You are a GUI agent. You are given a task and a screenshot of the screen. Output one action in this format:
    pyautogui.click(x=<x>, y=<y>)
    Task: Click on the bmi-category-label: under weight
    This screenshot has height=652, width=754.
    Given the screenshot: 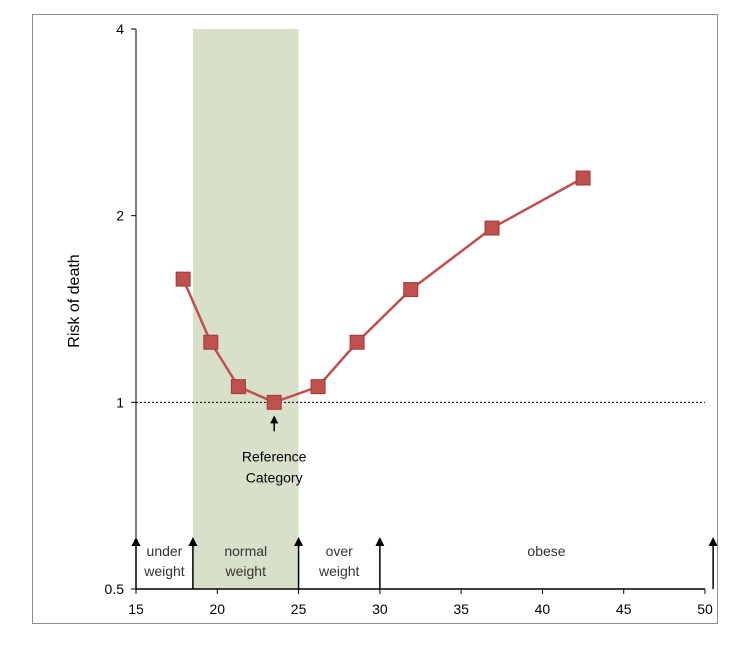 What is the action you would take?
    pyautogui.click(x=164, y=561)
    